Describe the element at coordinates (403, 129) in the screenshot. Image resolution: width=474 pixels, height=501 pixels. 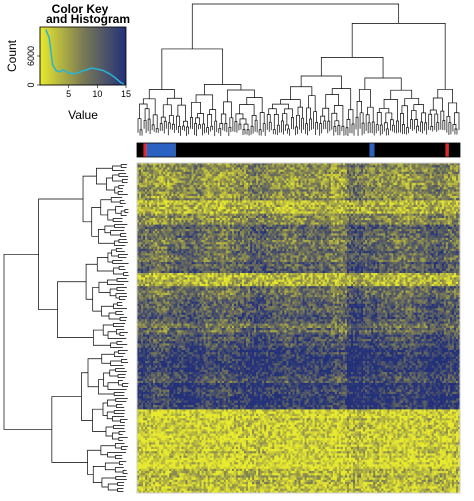
I see `column-dendrogram-branch` at that location.